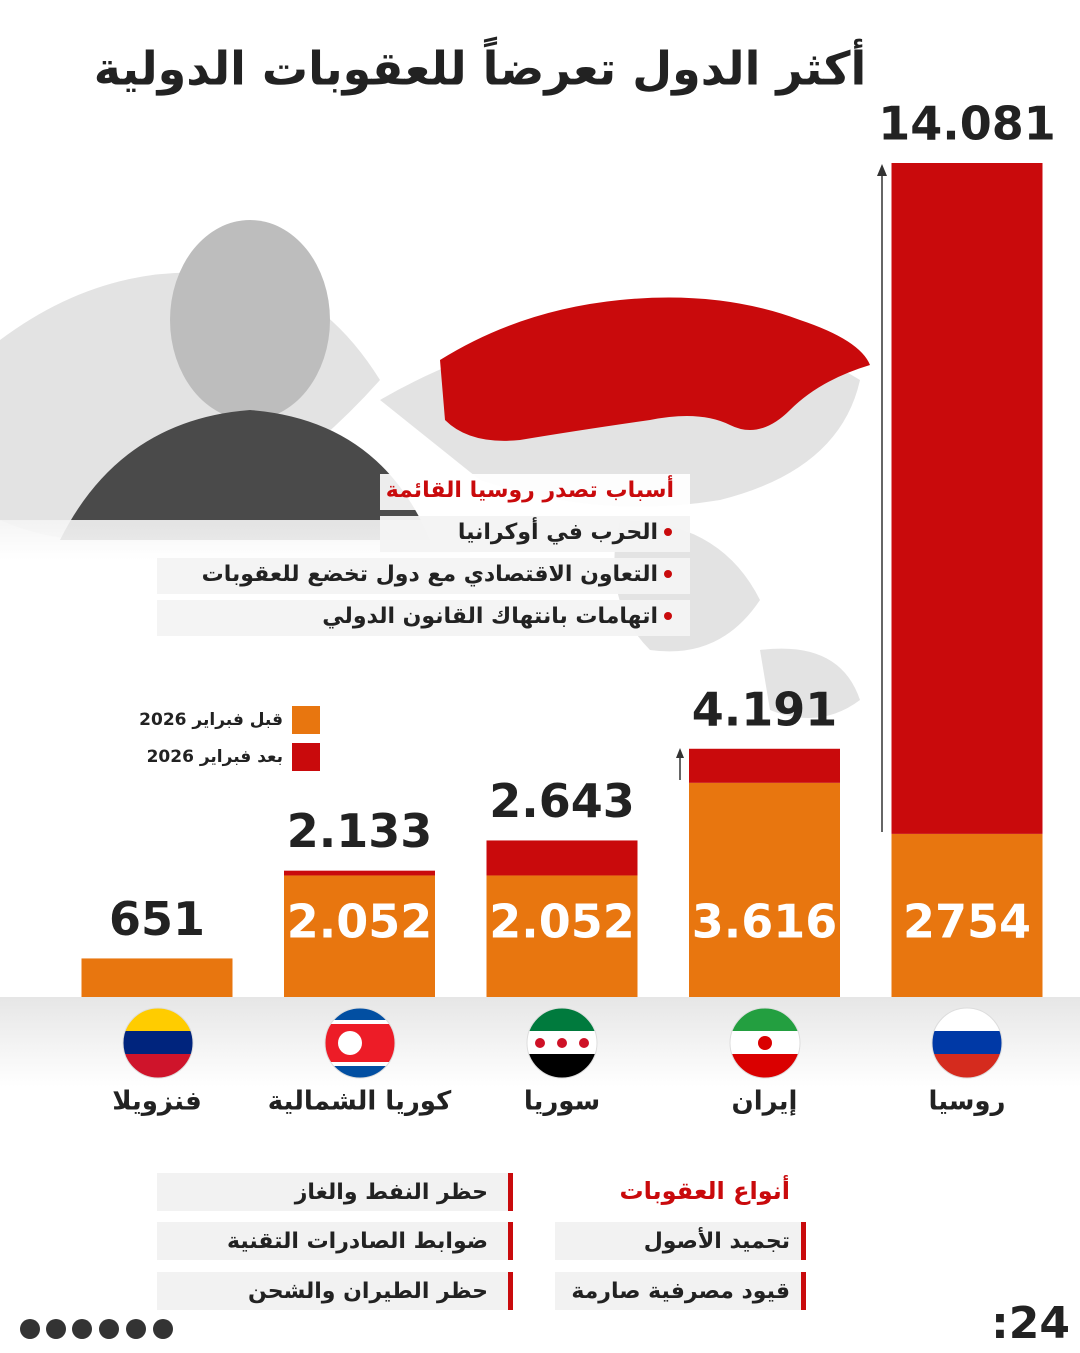 This screenshot has width=1080, height=1353. What do you see at coordinates (967, 922) in the screenshot?
I see `value-label: 2754` at bounding box center [967, 922].